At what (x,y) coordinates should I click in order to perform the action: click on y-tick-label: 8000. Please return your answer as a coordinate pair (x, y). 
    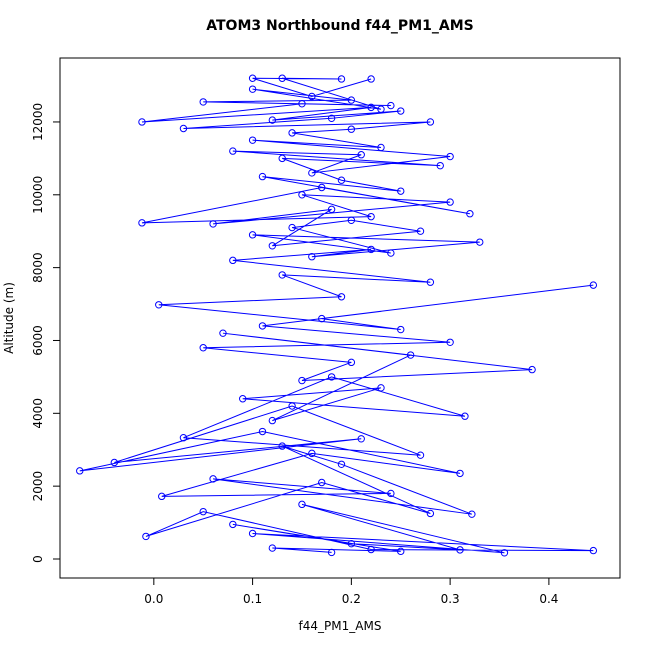
    Looking at the image, I should click on (38, 267).